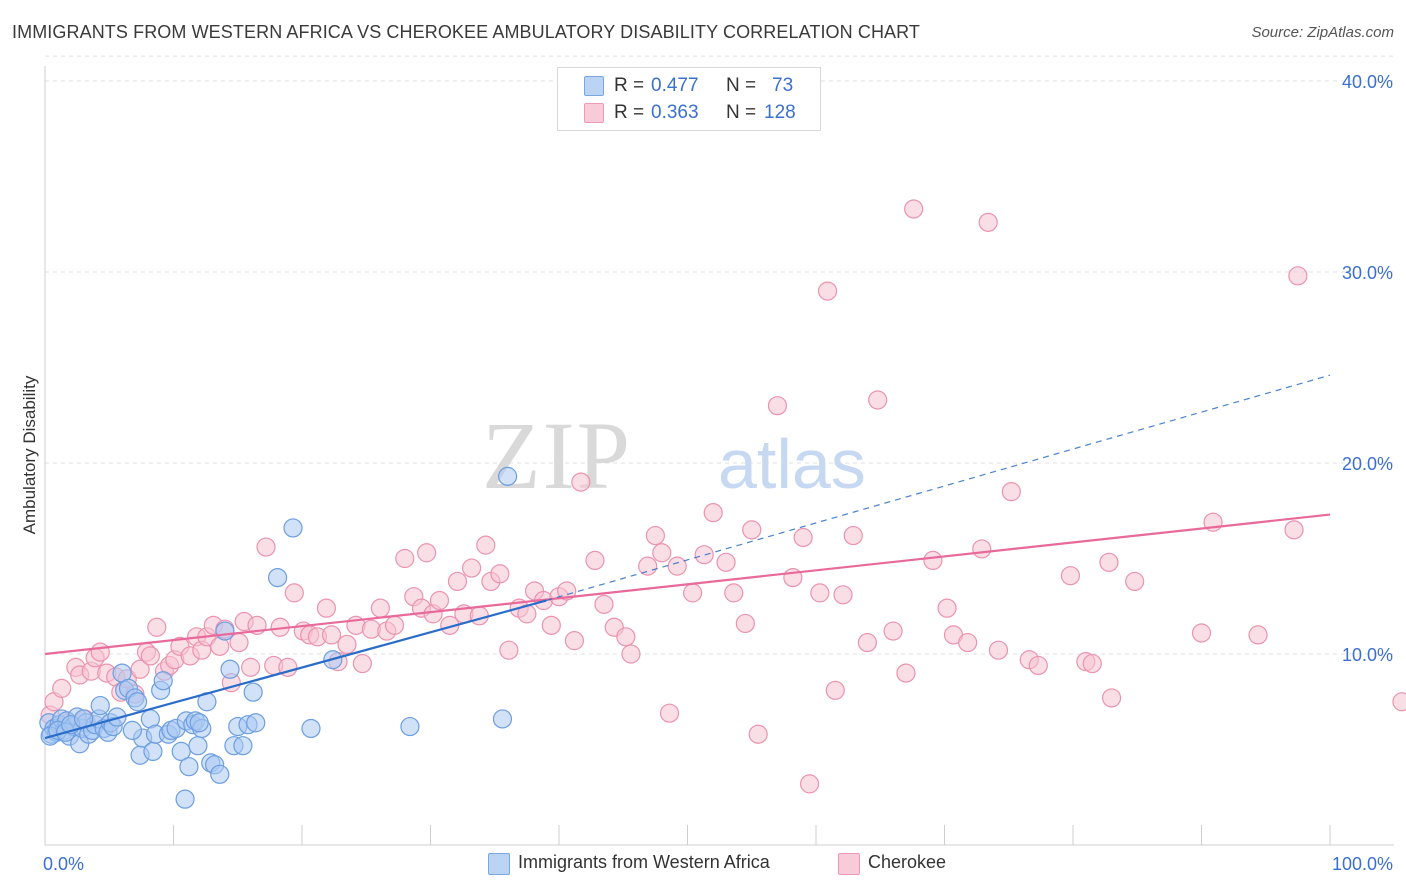 This screenshot has height=892, width=1406. I want to click on y-tick-label: 10.0%, so click(1367, 655).